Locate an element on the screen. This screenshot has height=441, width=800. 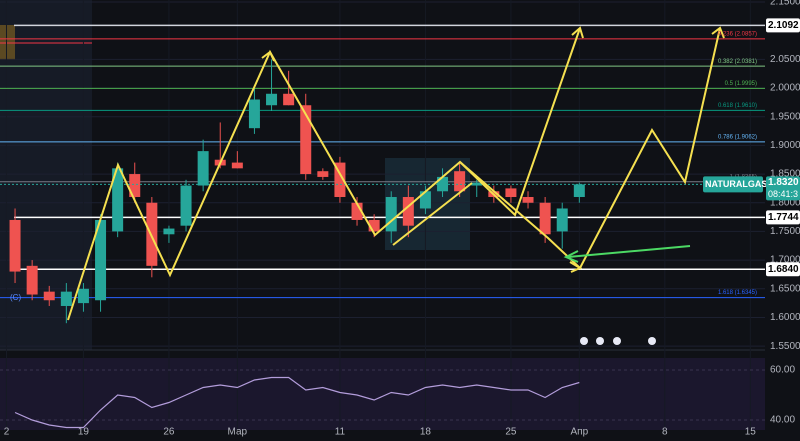
price-label: 1.7744 is located at coordinates (783, 217).